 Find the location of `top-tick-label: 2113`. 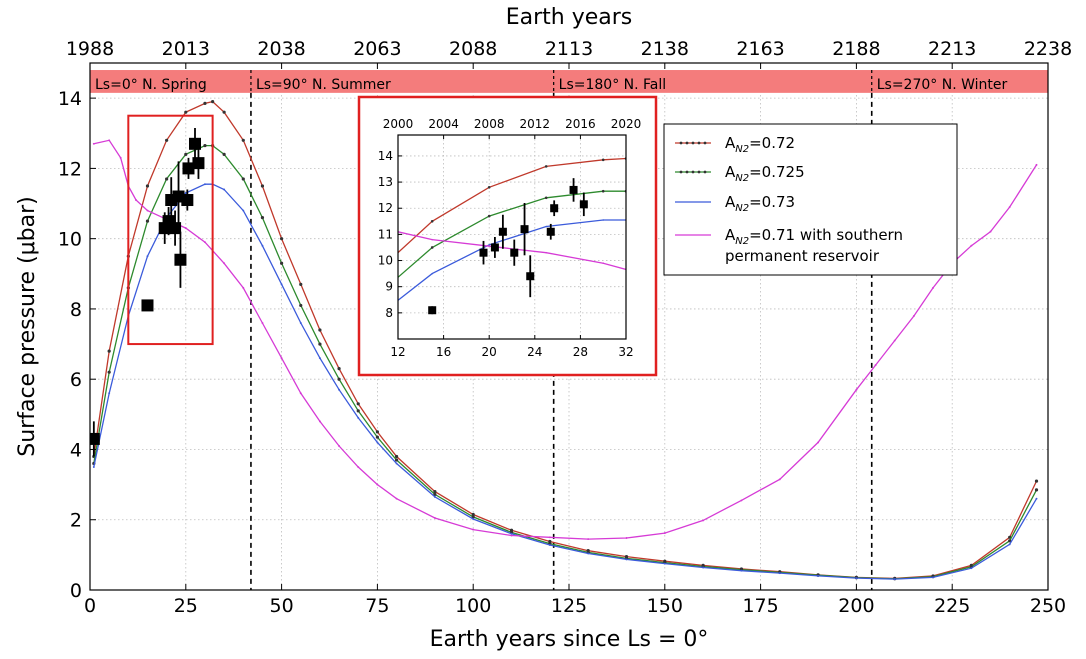

top-tick-label: 2113 is located at coordinates (569, 49).